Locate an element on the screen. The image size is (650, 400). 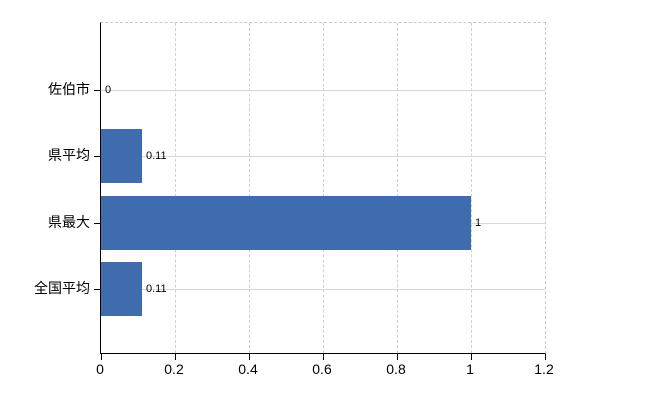
x-tick-label: 1.2 is located at coordinates (544, 369).